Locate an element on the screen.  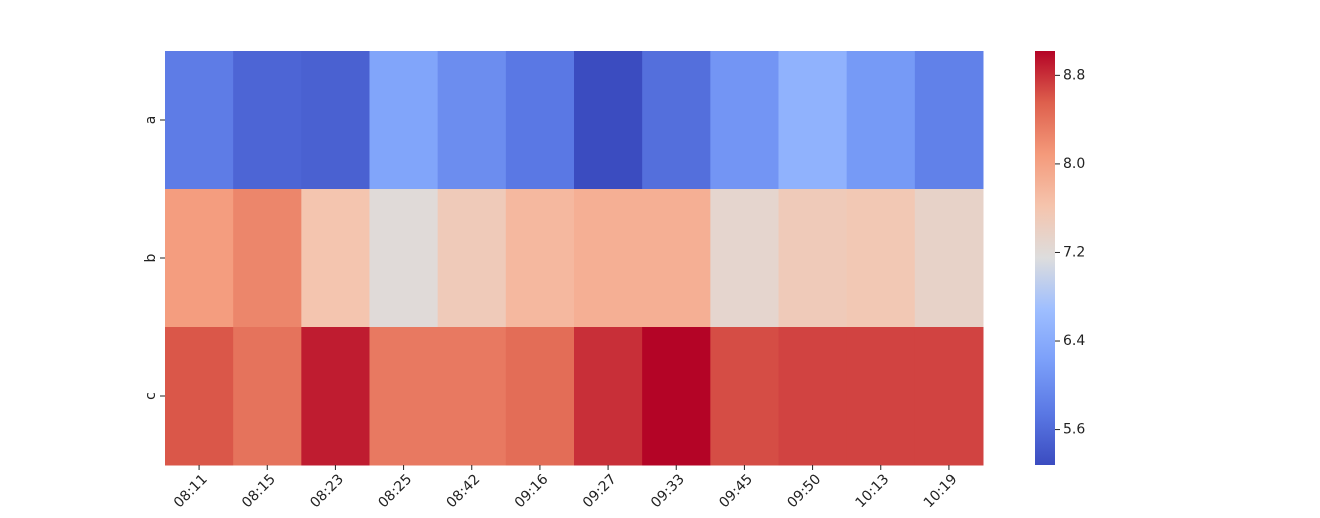
x-tick-label: 09:16 is located at coordinates (532, 491).